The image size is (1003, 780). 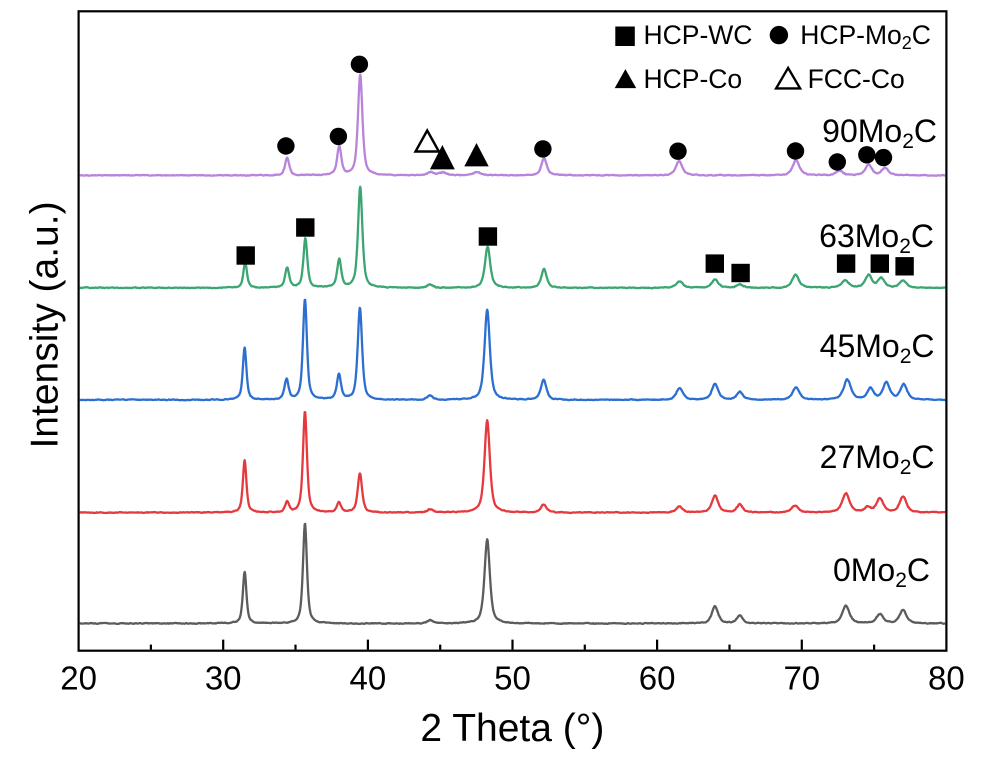 I want to click on svg-text: 60, so click(x=657, y=677).